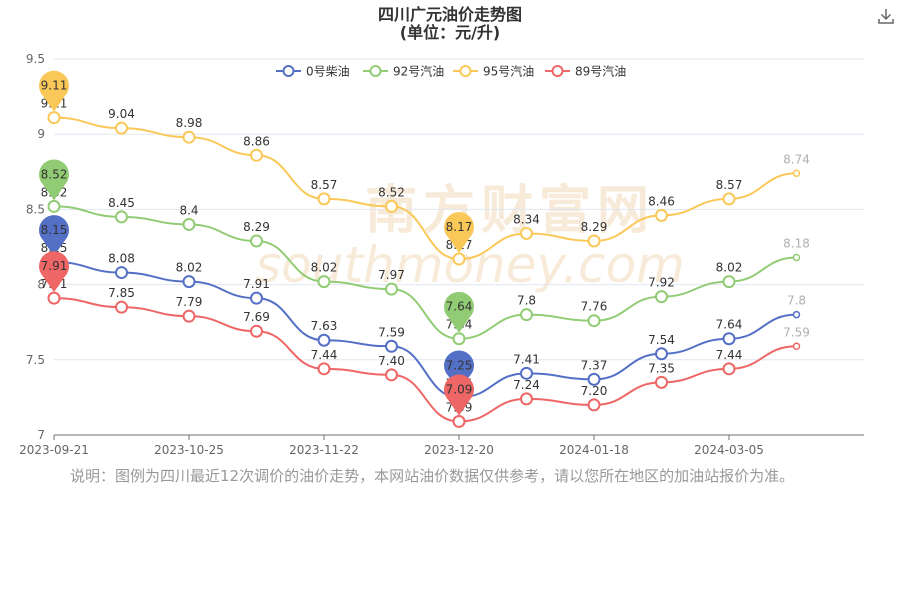 Image resolution: width=900 pixels, height=604 pixels. I want to click on pin-label: 7.25, so click(459, 365).